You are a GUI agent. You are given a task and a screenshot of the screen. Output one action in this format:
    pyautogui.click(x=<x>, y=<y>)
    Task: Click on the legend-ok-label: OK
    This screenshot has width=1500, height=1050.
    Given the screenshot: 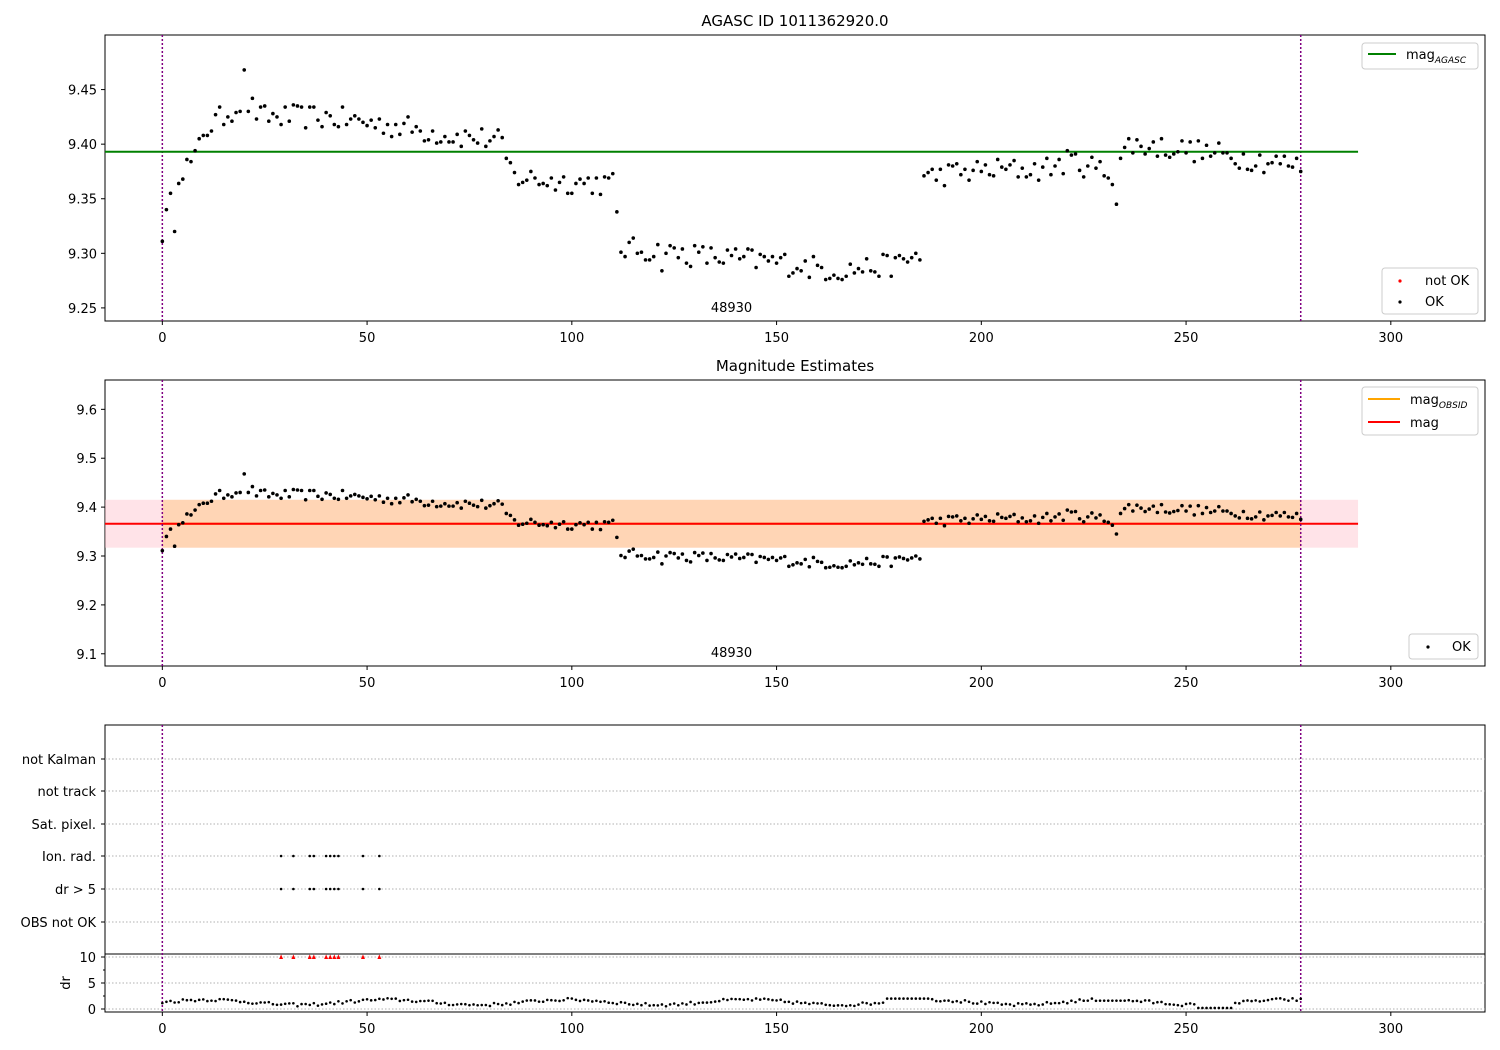 What is the action you would take?
    pyautogui.click(x=1434, y=302)
    